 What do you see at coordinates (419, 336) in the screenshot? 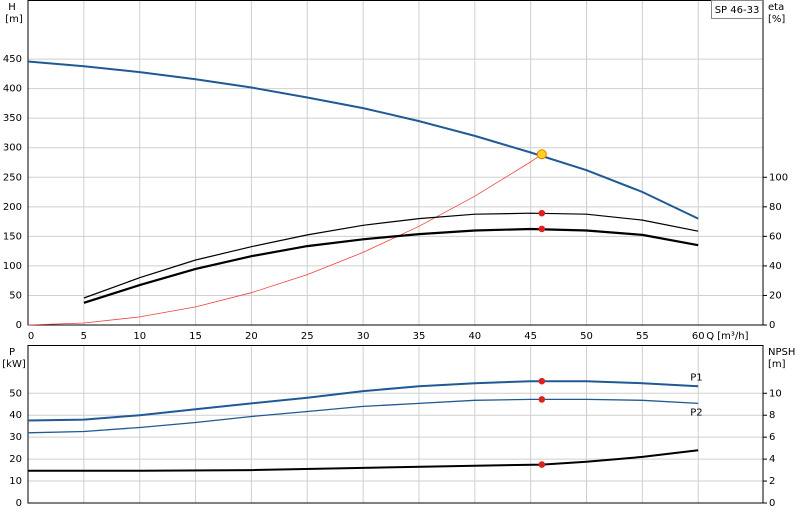
I see `x-tick-label: 35` at bounding box center [419, 336].